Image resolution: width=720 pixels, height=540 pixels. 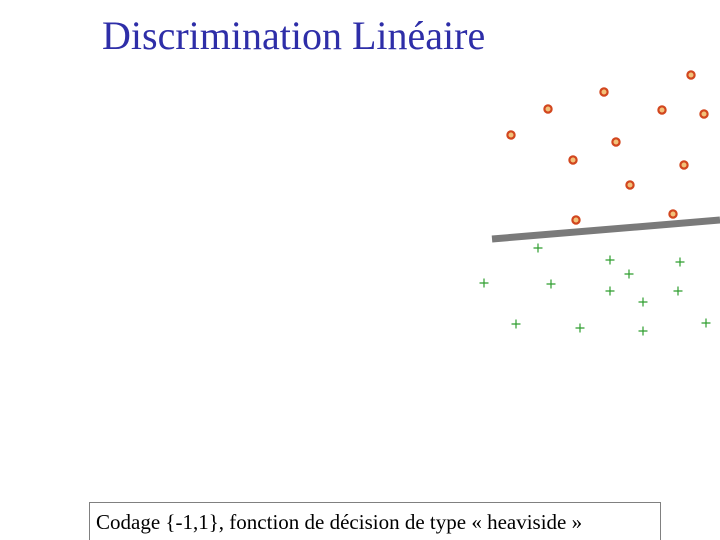 What do you see at coordinates (605, 229) in the screenshot?
I see `separator-line` at bounding box center [605, 229].